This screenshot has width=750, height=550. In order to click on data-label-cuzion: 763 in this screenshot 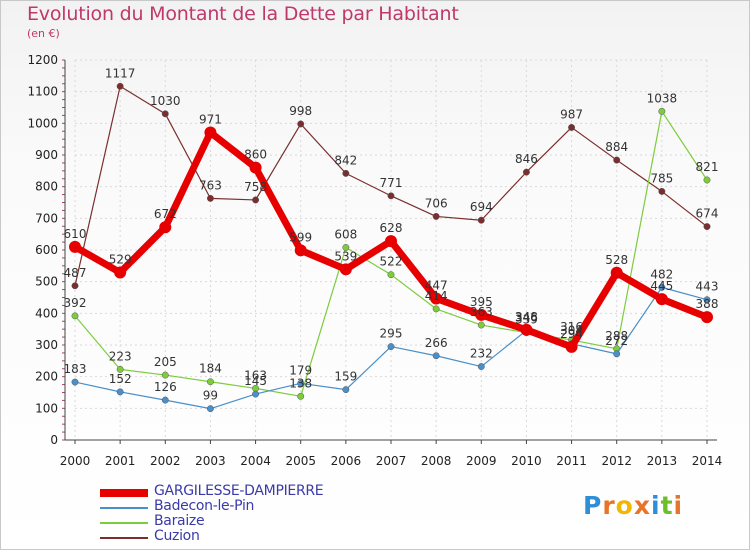, I will do `click(210, 185)`.